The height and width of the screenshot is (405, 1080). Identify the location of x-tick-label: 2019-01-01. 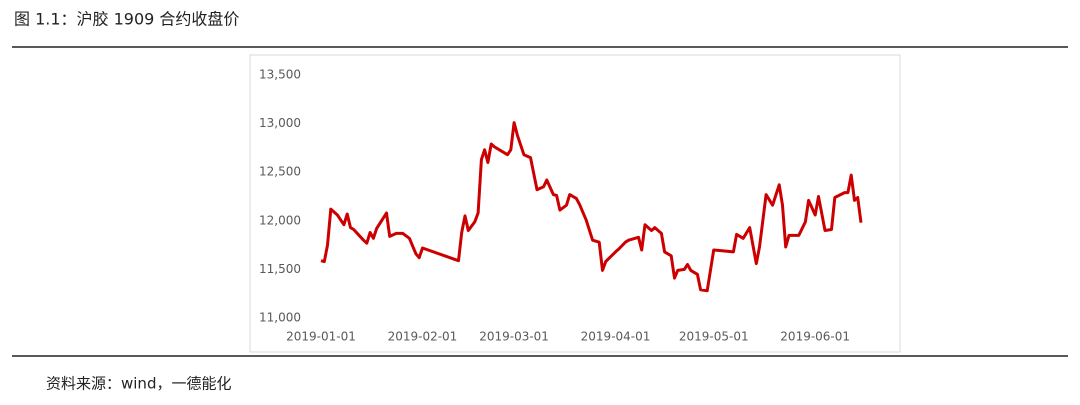
(321, 337).